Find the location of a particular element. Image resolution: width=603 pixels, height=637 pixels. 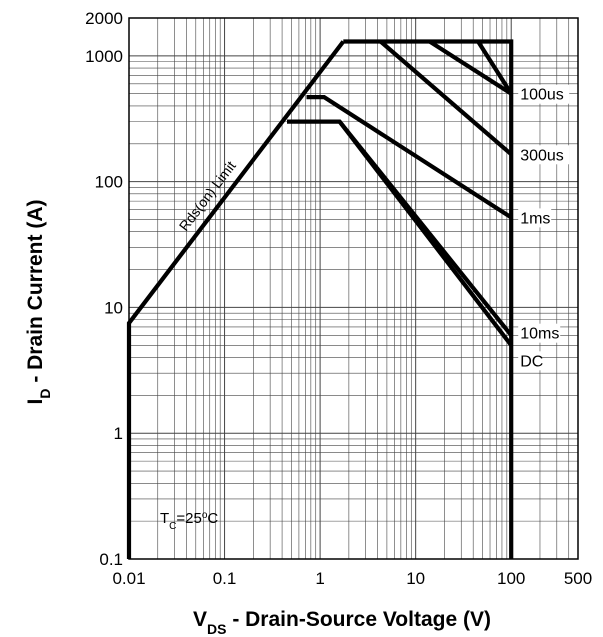

y-tick-label: 1 is located at coordinates (118, 433).